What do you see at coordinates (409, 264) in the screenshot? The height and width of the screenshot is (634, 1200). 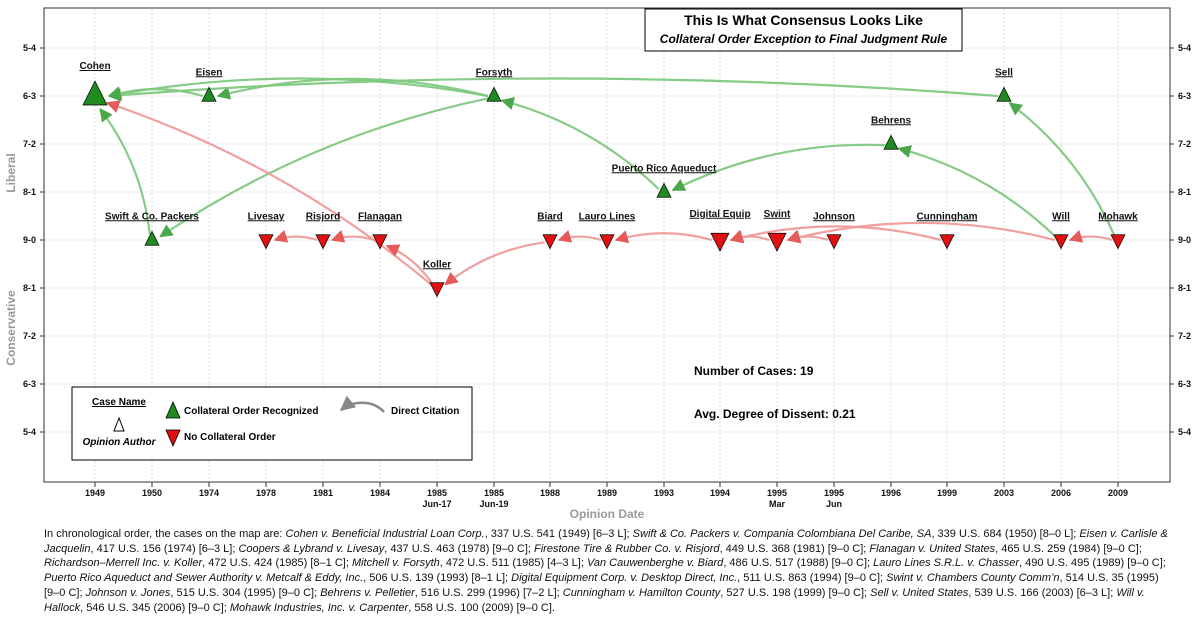 I see `citation-edge-koller-to-flanagan` at bounding box center [409, 264].